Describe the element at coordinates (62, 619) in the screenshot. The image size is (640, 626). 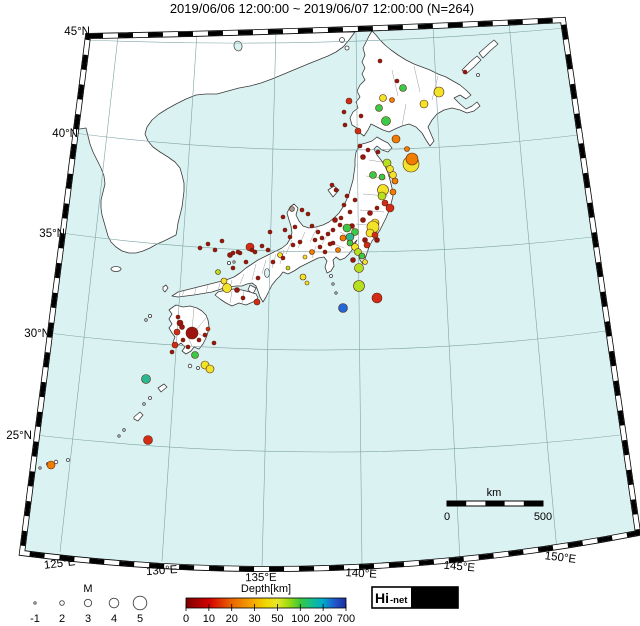
I see `magnitude-size-label: 2` at that location.